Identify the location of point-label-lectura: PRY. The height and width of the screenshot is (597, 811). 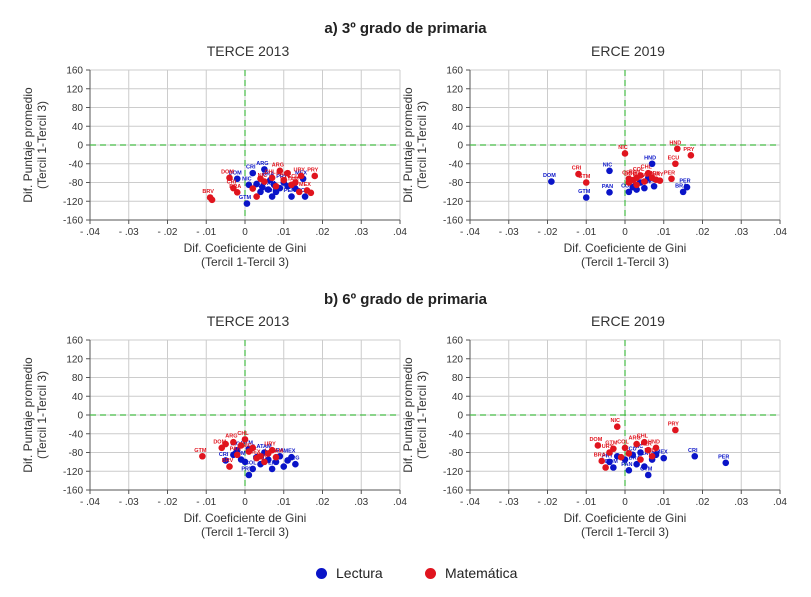
(281, 177).